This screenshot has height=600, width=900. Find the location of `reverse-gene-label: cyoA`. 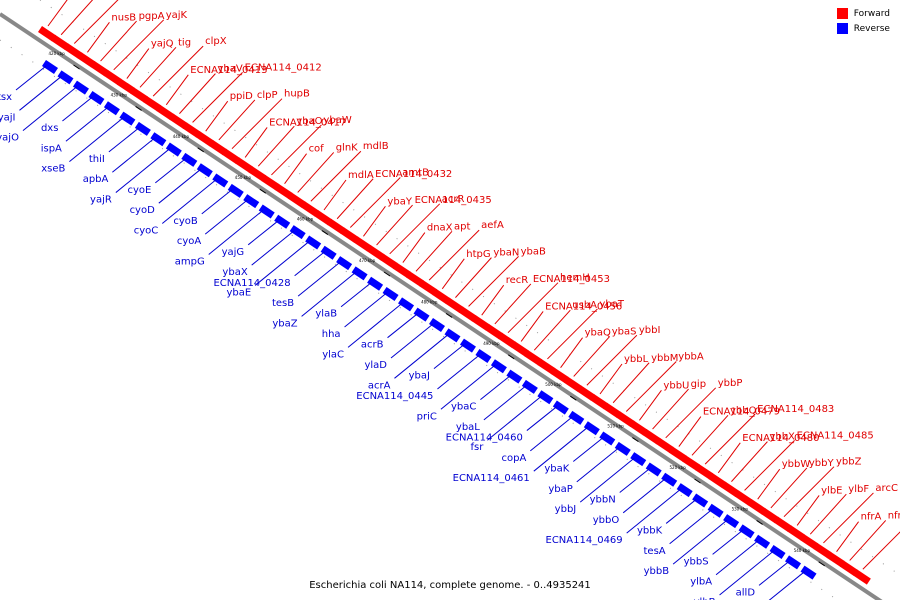

reverse-gene-label: cyoA is located at coordinates (189, 241).